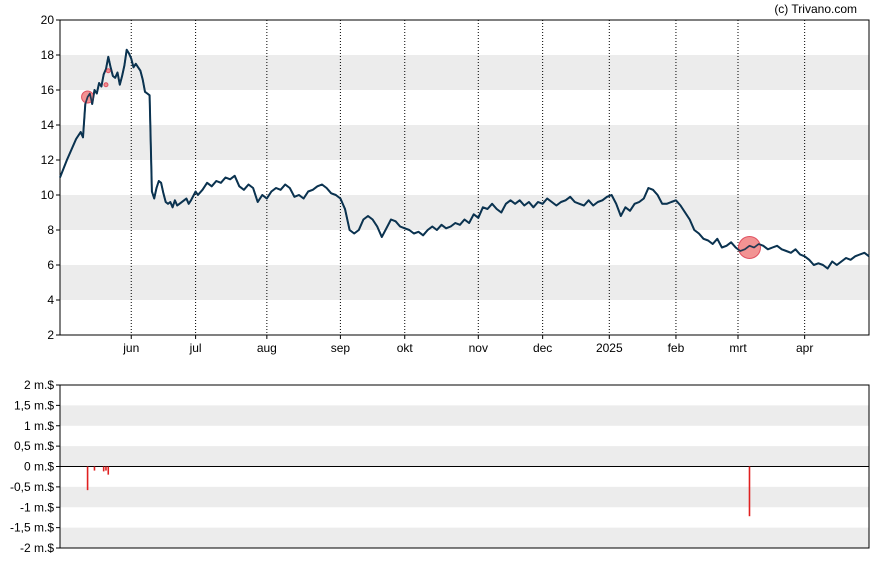 Image resolution: width=888 pixels, height=570 pixels. I want to click on x-tick-label: okt, so click(405, 348).